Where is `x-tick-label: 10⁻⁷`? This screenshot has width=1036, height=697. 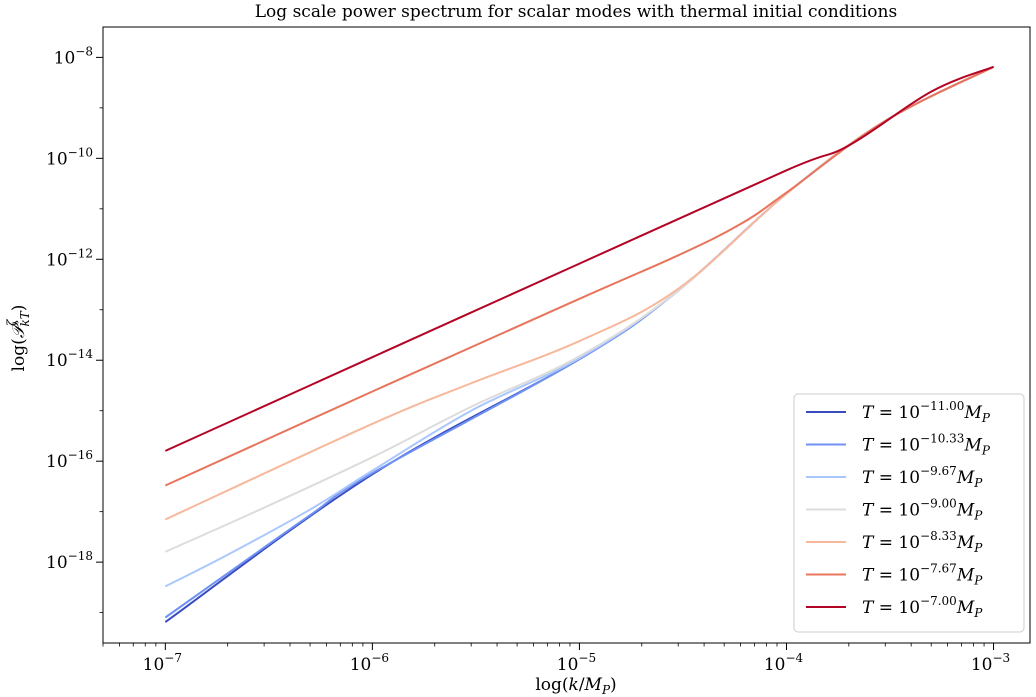 x-tick-label: 10⁻⁷ is located at coordinates (162, 663).